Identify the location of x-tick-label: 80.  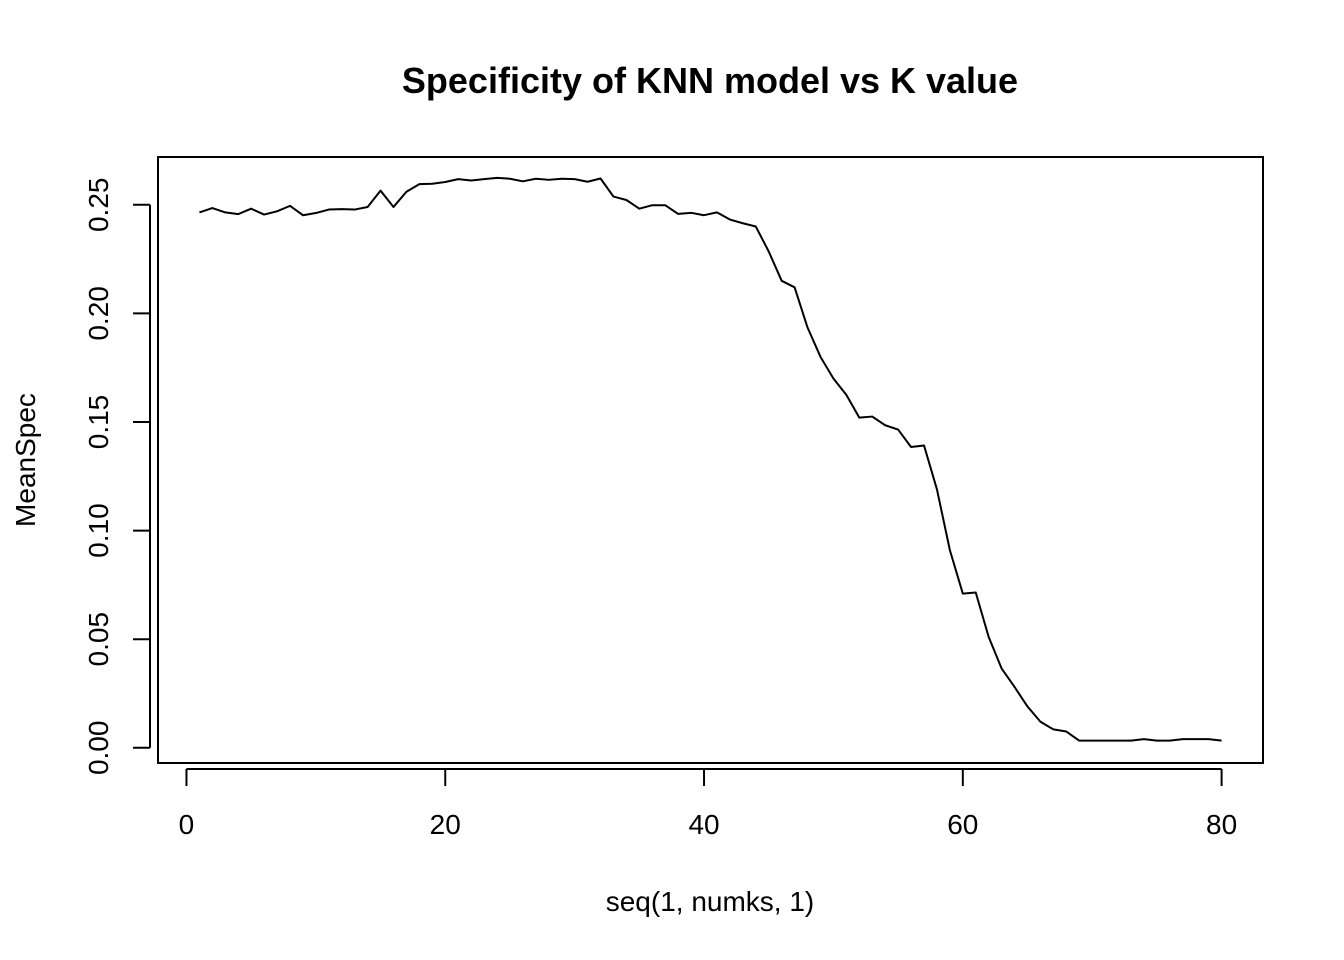
(1221, 824).